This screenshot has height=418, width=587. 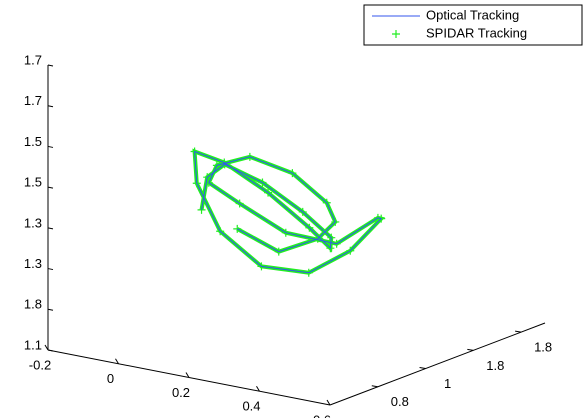 What do you see at coordinates (476, 32) in the screenshot?
I see `legend-label: SPIDAR Tracking` at bounding box center [476, 32].